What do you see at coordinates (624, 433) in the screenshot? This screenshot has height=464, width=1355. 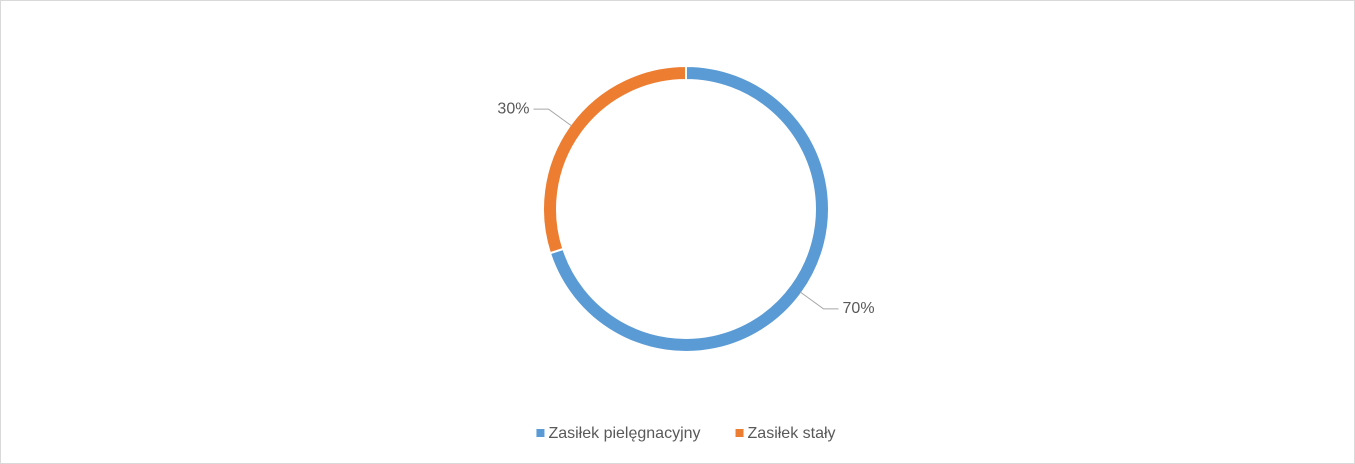 I see `legend-label: Zasiłek pielęgnacyjny` at bounding box center [624, 433].